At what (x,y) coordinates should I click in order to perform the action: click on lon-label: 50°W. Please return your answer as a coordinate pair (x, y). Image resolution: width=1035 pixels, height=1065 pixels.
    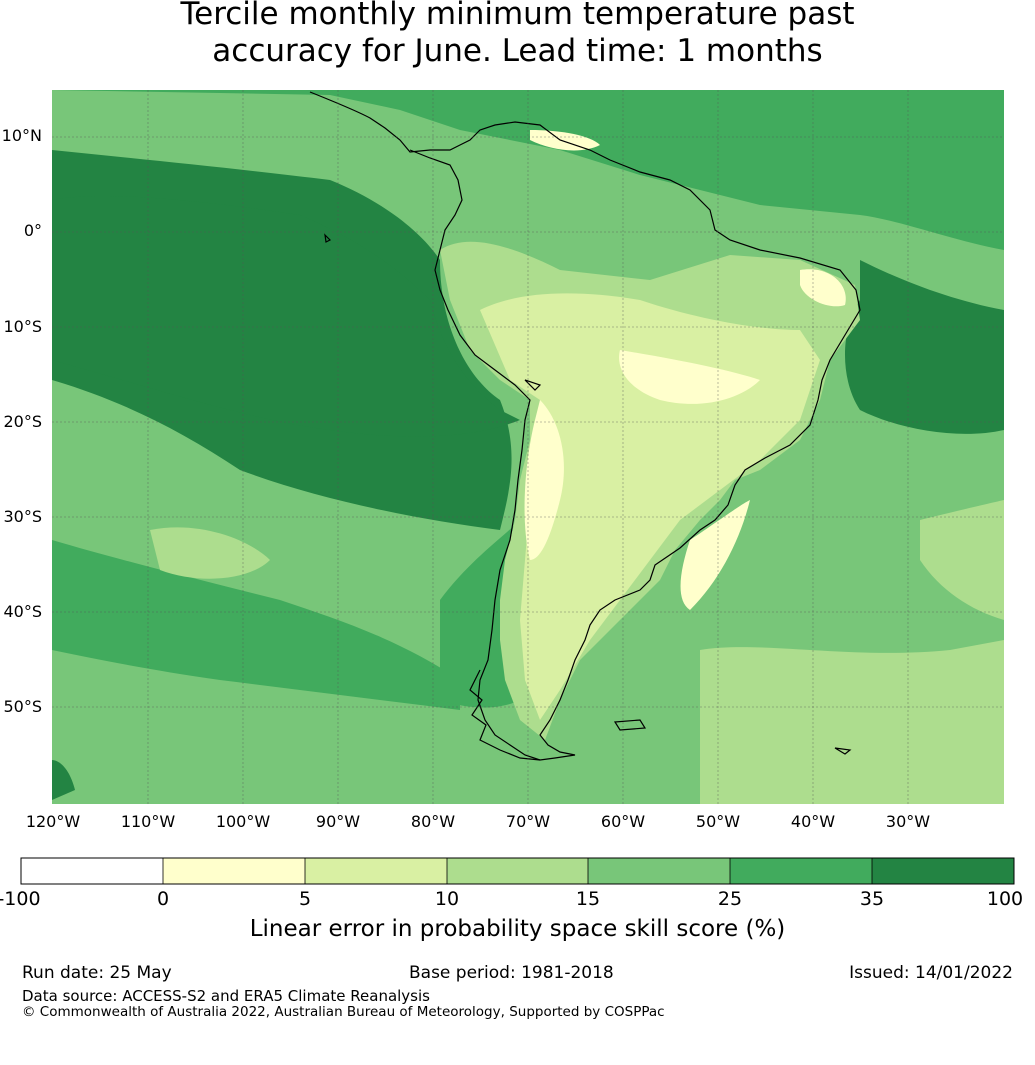
    Looking at the image, I should click on (718, 821).